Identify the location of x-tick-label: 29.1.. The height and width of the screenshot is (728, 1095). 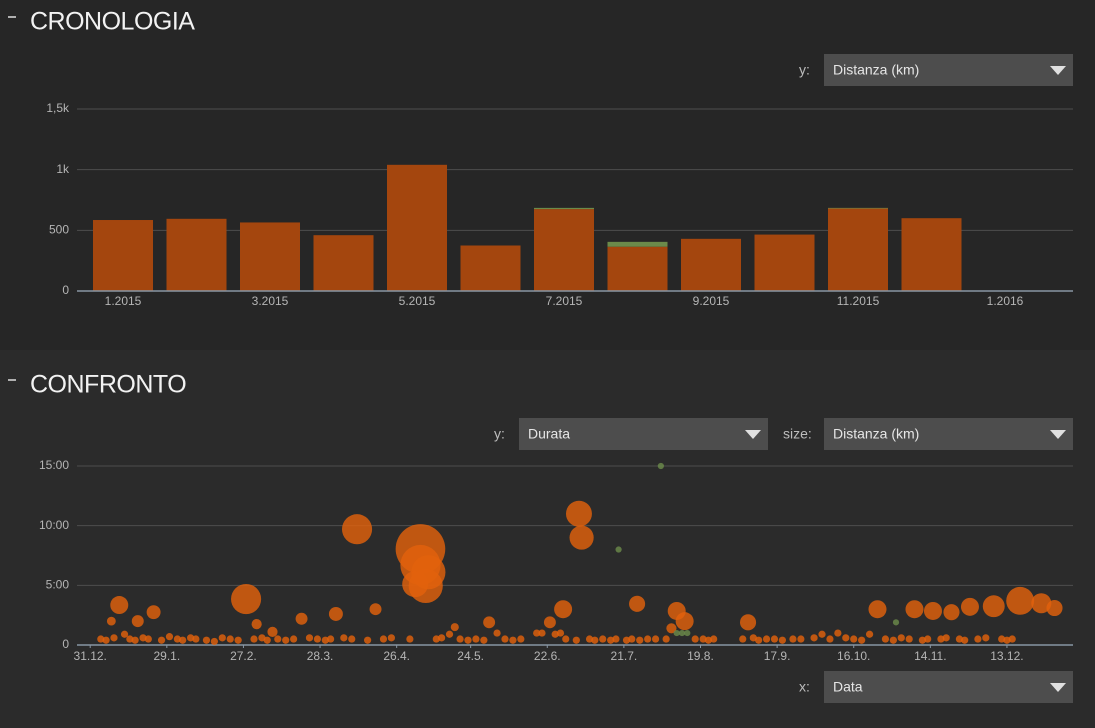
(166, 656).